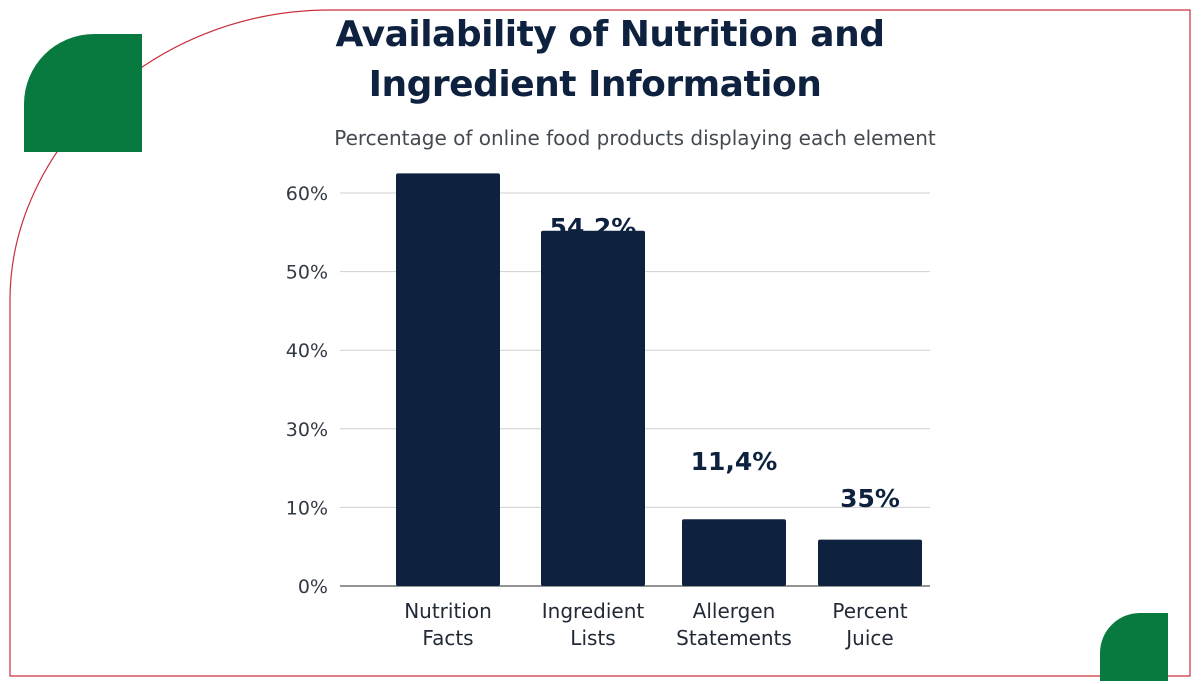 This screenshot has width=1202, height=684. Describe the element at coordinates (307, 508) in the screenshot. I see `y-tick-label: 10%` at that location.